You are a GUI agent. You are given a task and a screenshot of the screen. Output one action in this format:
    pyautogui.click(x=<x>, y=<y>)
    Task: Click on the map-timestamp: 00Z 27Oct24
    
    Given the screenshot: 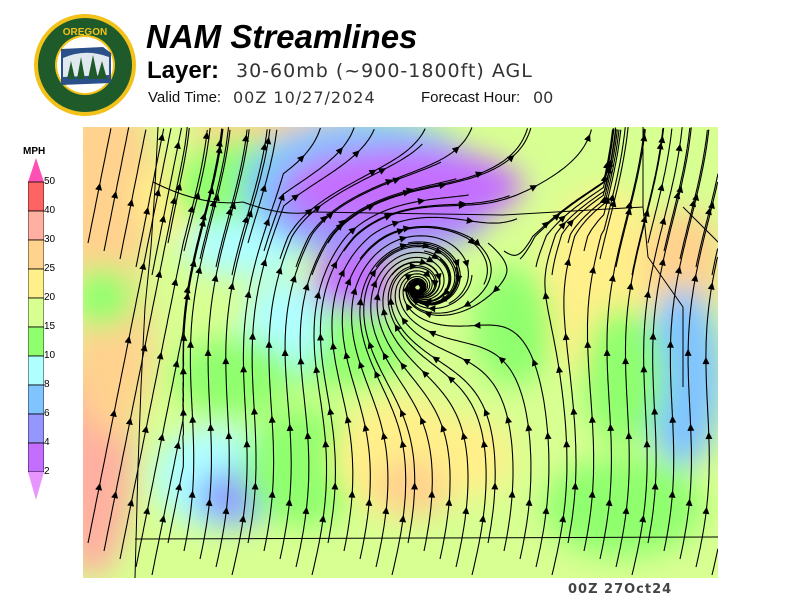 What is the action you would take?
    pyautogui.click(x=620, y=589)
    